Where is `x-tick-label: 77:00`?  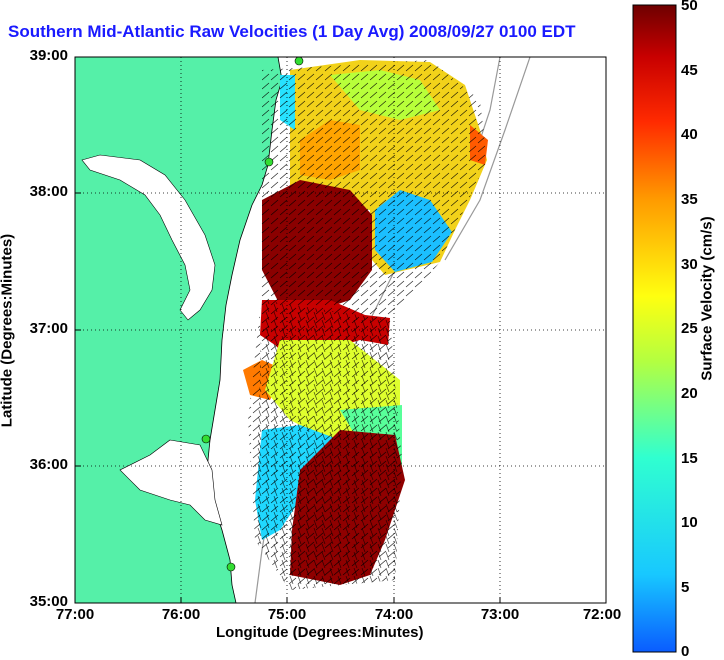 x-tick-label: 77:00 is located at coordinates (75, 614).